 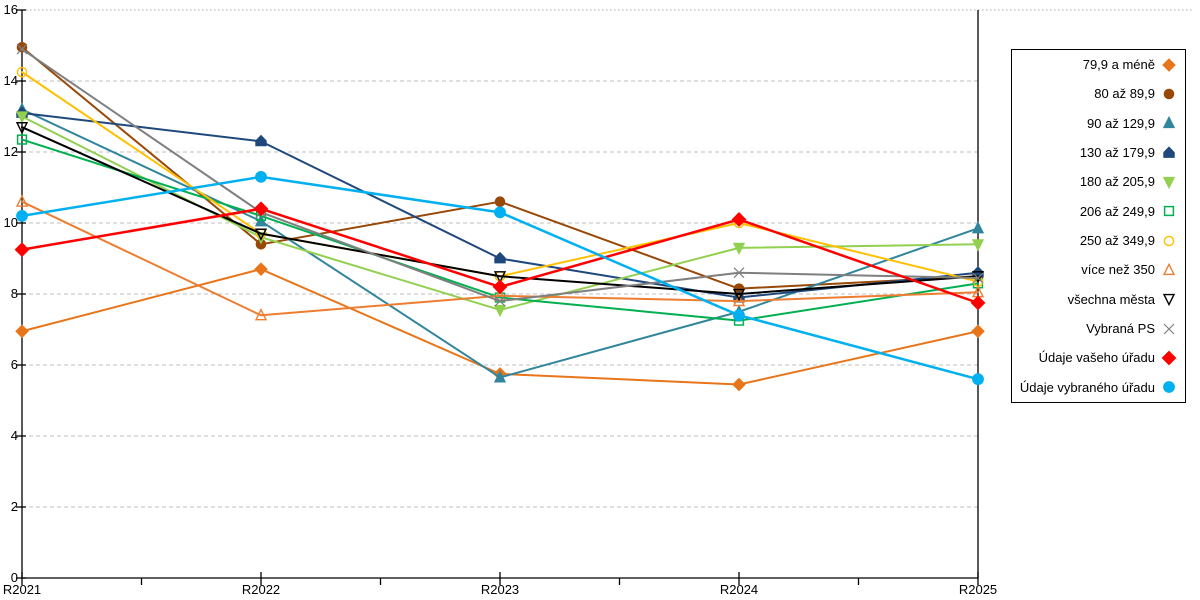 I want to click on legend-item: 250 až 349,9, so click(x=1128, y=241).